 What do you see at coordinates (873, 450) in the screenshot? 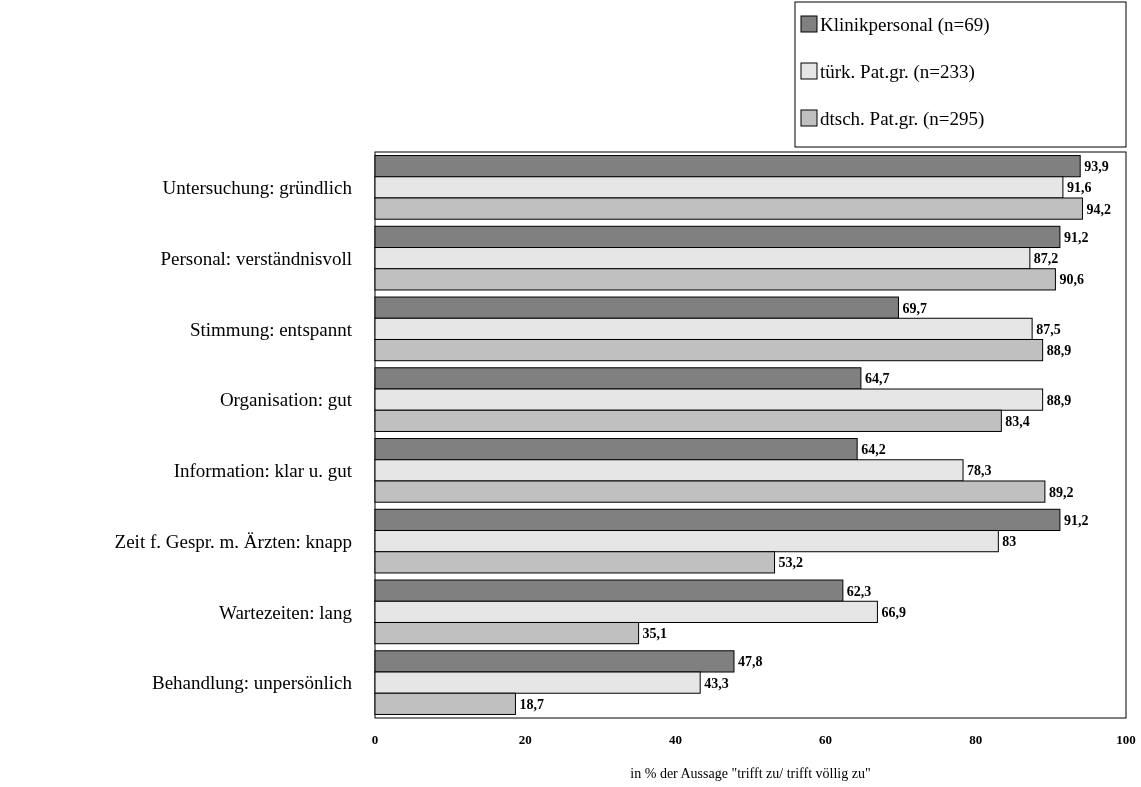
I see `data-label: 64,2` at bounding box center [873, 450].